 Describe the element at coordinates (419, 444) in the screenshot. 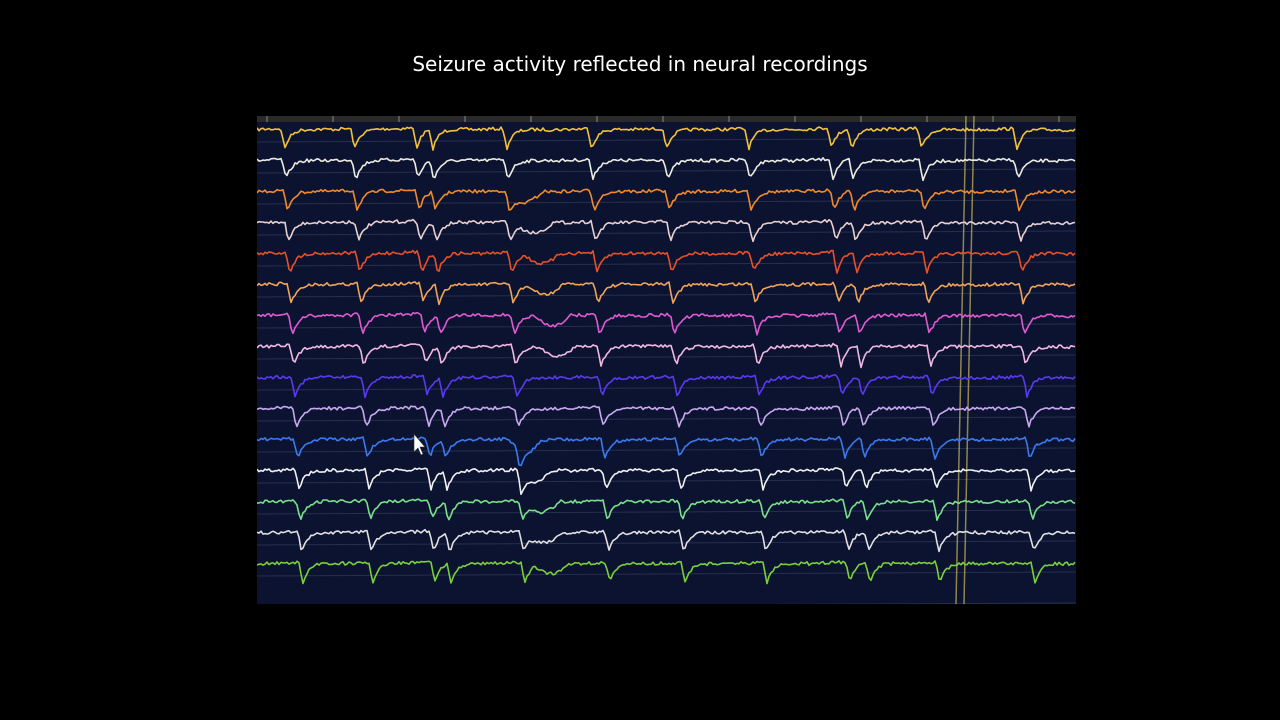

I see `mouse-pointer-icon` at that location.